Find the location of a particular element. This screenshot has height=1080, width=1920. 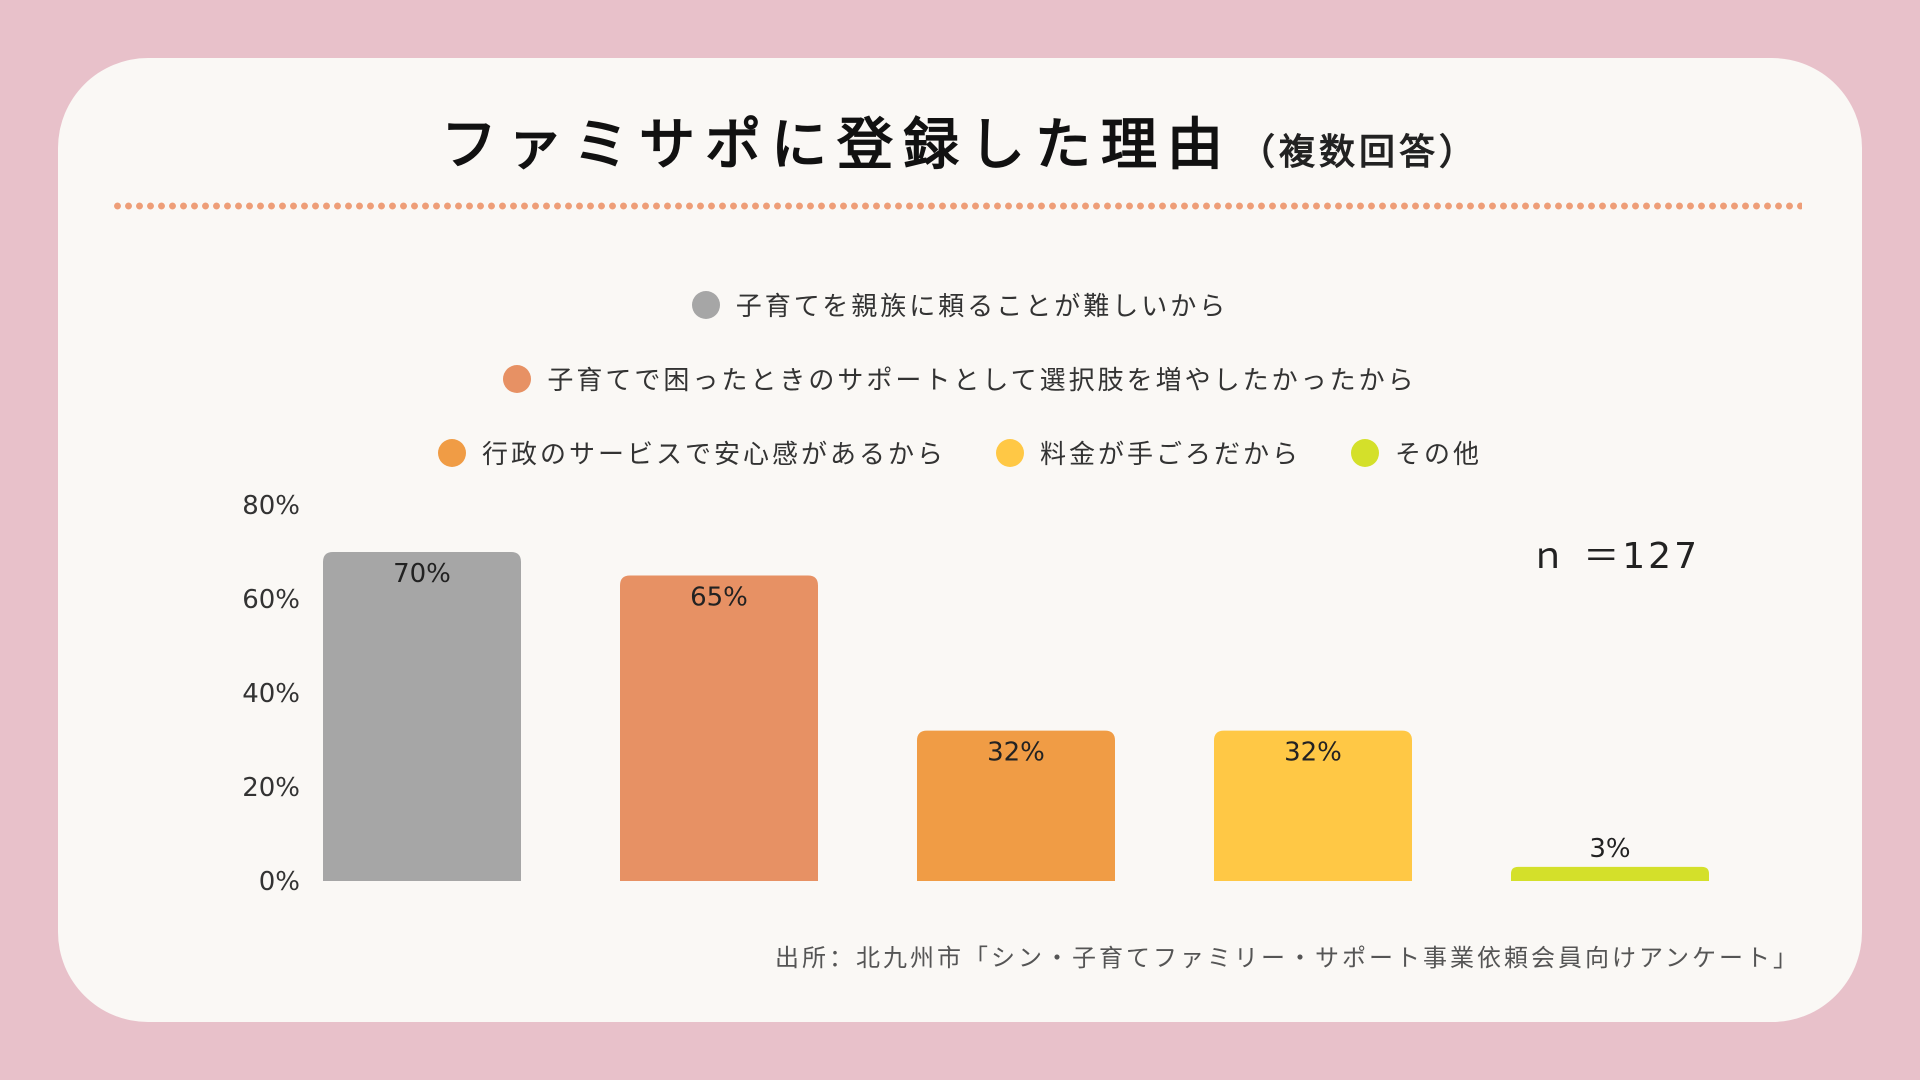

legend-label-3: 行政のサービスで安心感があるから is located at coordinates (713, 455).